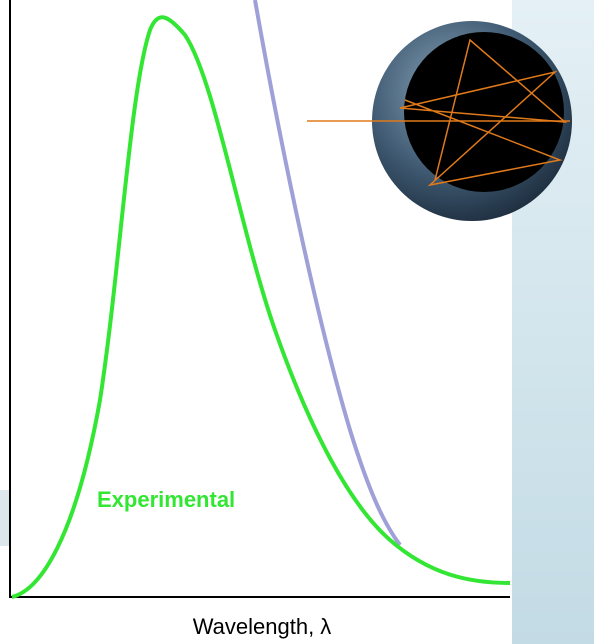 This screenshot has width=594, height=644. I want to click on cavity, so click(439, 121).